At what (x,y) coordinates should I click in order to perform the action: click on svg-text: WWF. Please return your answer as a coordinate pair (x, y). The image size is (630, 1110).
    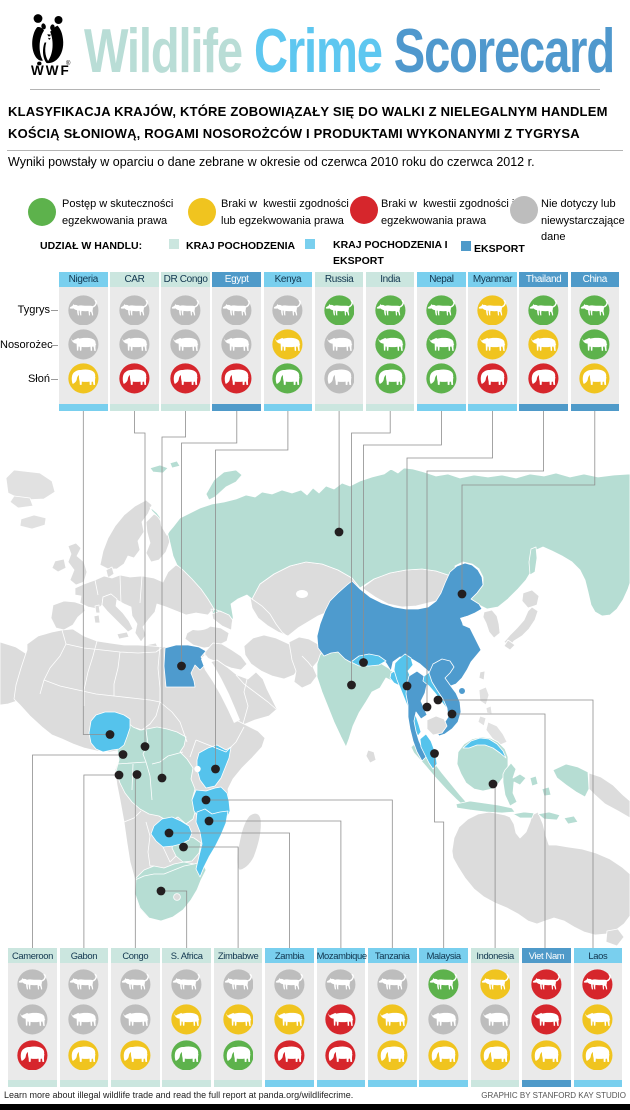
    Looking at the image, I should click on (51, 70).